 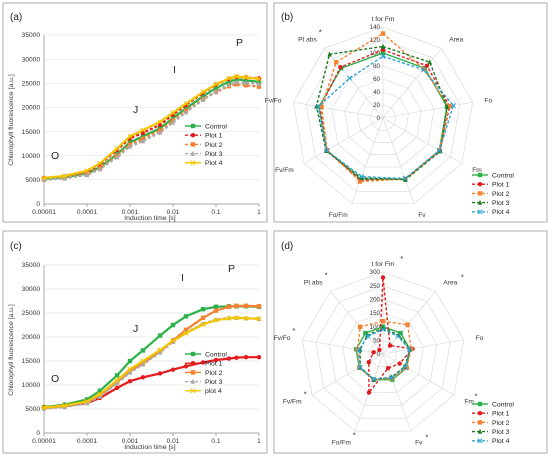 What do you see at coordinates (239, 43) in the screenshot?
I see `phase-label-p: P` at bounding box center [239, 43].